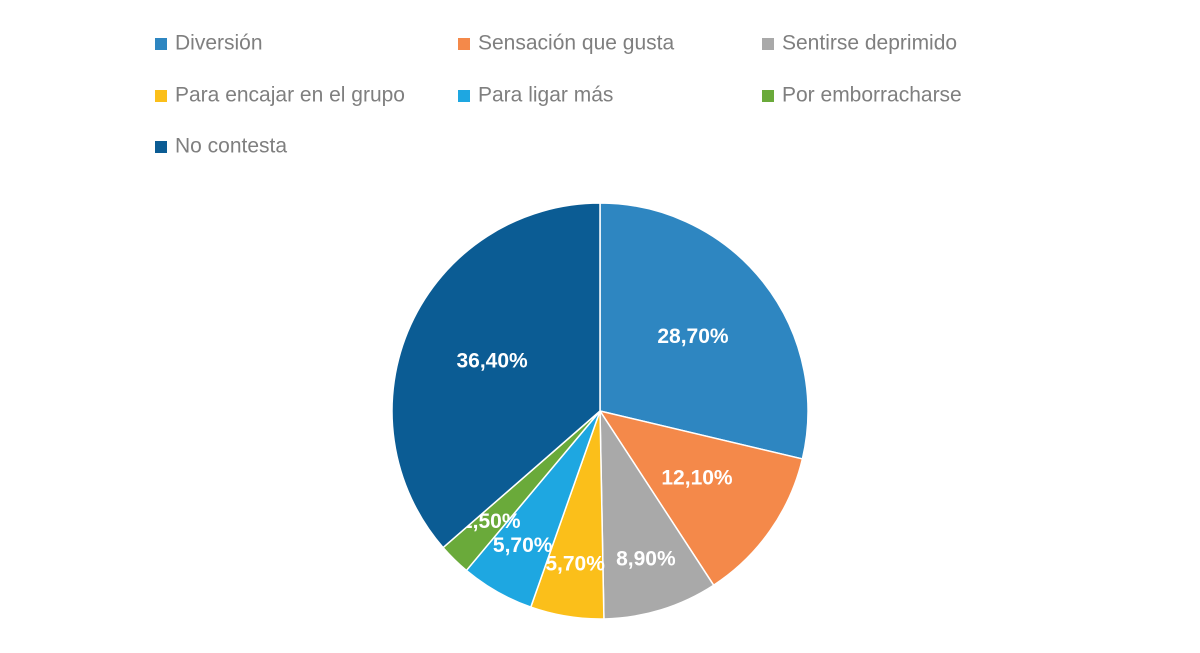 The height and width of the screenshot is (653, 1200). Describe the element at coordinates (697, 478) in the screenshot. I see `data-label: 12,10%` at that location.